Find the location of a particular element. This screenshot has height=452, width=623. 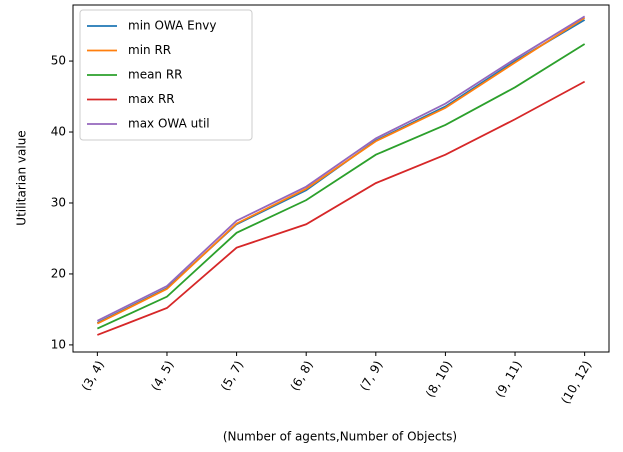

legend-label: min RR is located at coordinates (149, 50).